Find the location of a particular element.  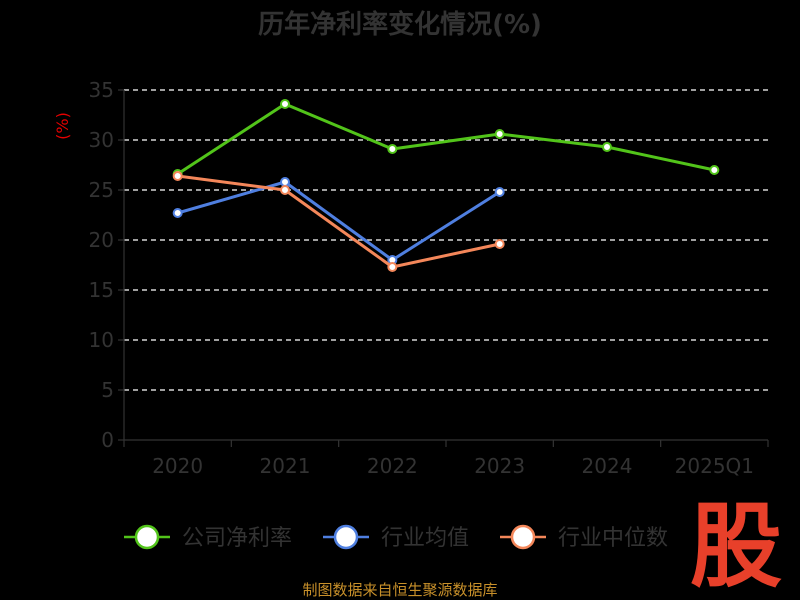

y-tick-label: 15 is located at coordinates (101, 290).